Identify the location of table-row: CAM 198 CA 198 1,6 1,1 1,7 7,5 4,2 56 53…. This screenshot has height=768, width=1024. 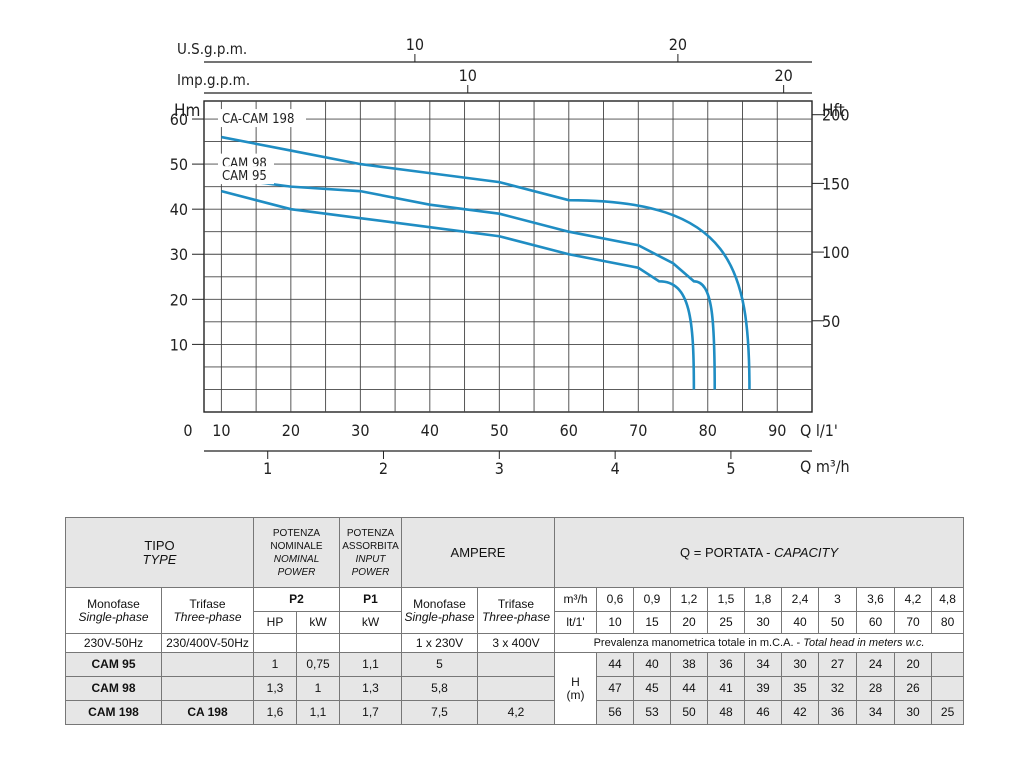
(515, 712).